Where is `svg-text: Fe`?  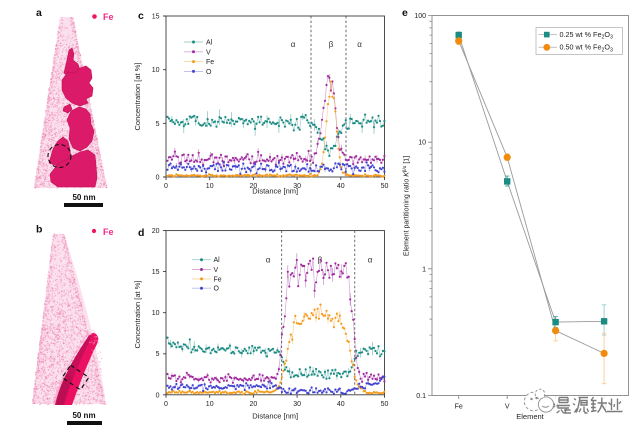 svg-text: Fe is located at coordinates (108, 17).